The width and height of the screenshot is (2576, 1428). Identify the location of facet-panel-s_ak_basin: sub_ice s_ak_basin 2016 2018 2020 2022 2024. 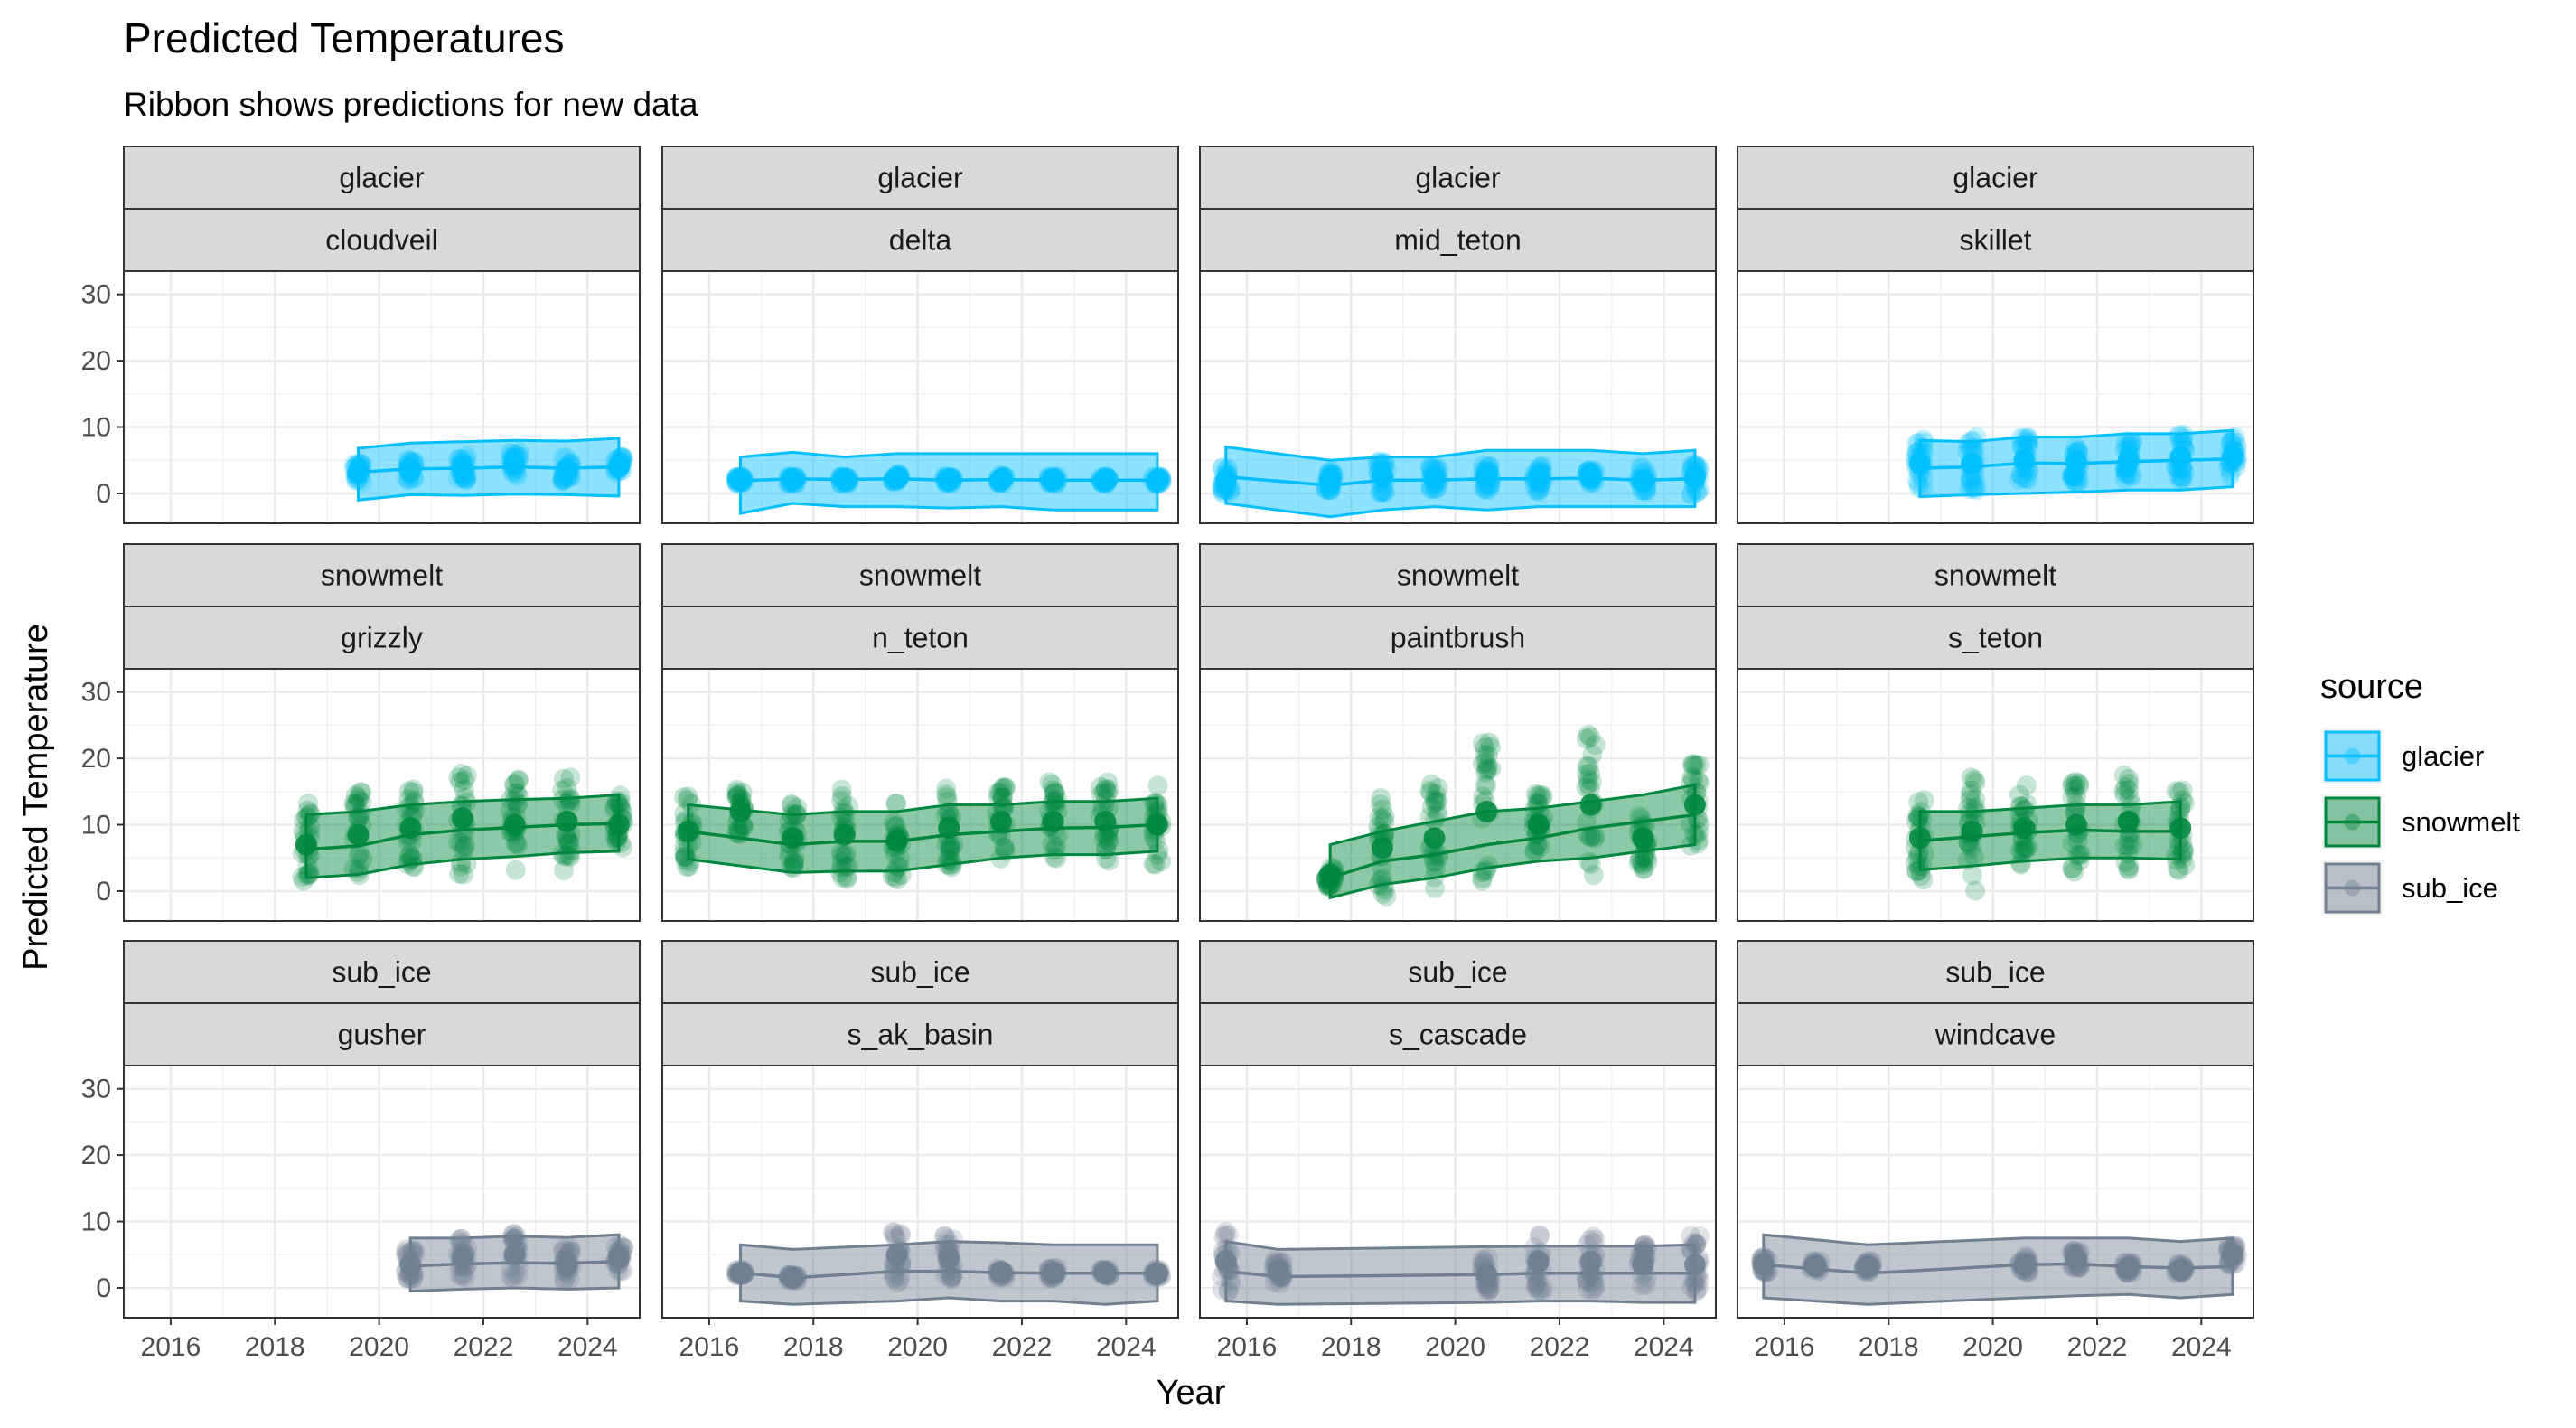
(920, 1151).